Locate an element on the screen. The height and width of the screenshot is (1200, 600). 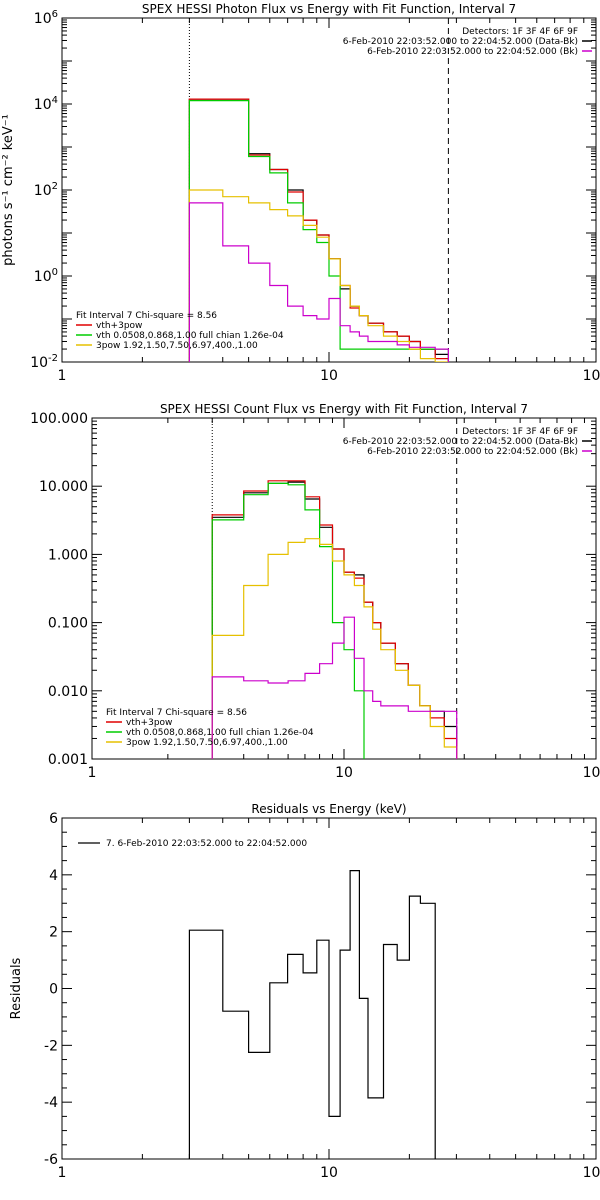
y-tick-label: -4 is located at coordinates (51, 1103).